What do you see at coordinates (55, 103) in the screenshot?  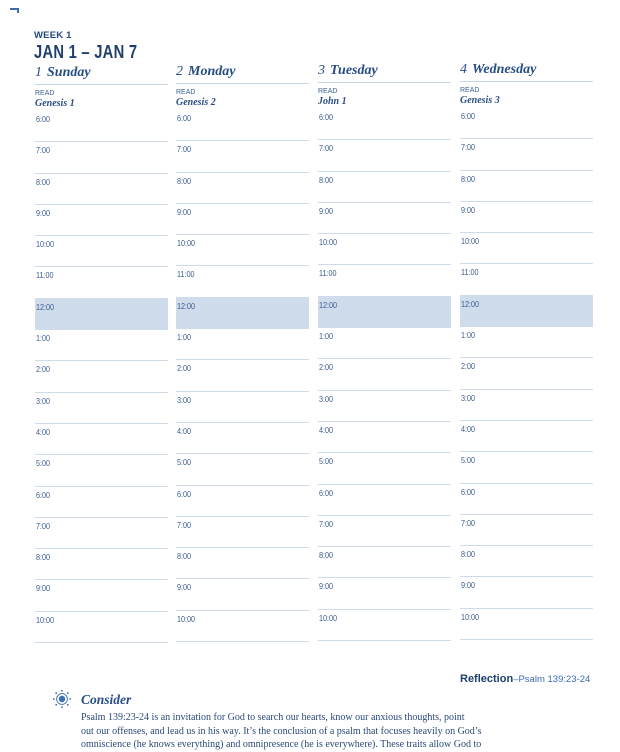 I see `reading-passage: Genesis 1` at bounding box center [55, 103].